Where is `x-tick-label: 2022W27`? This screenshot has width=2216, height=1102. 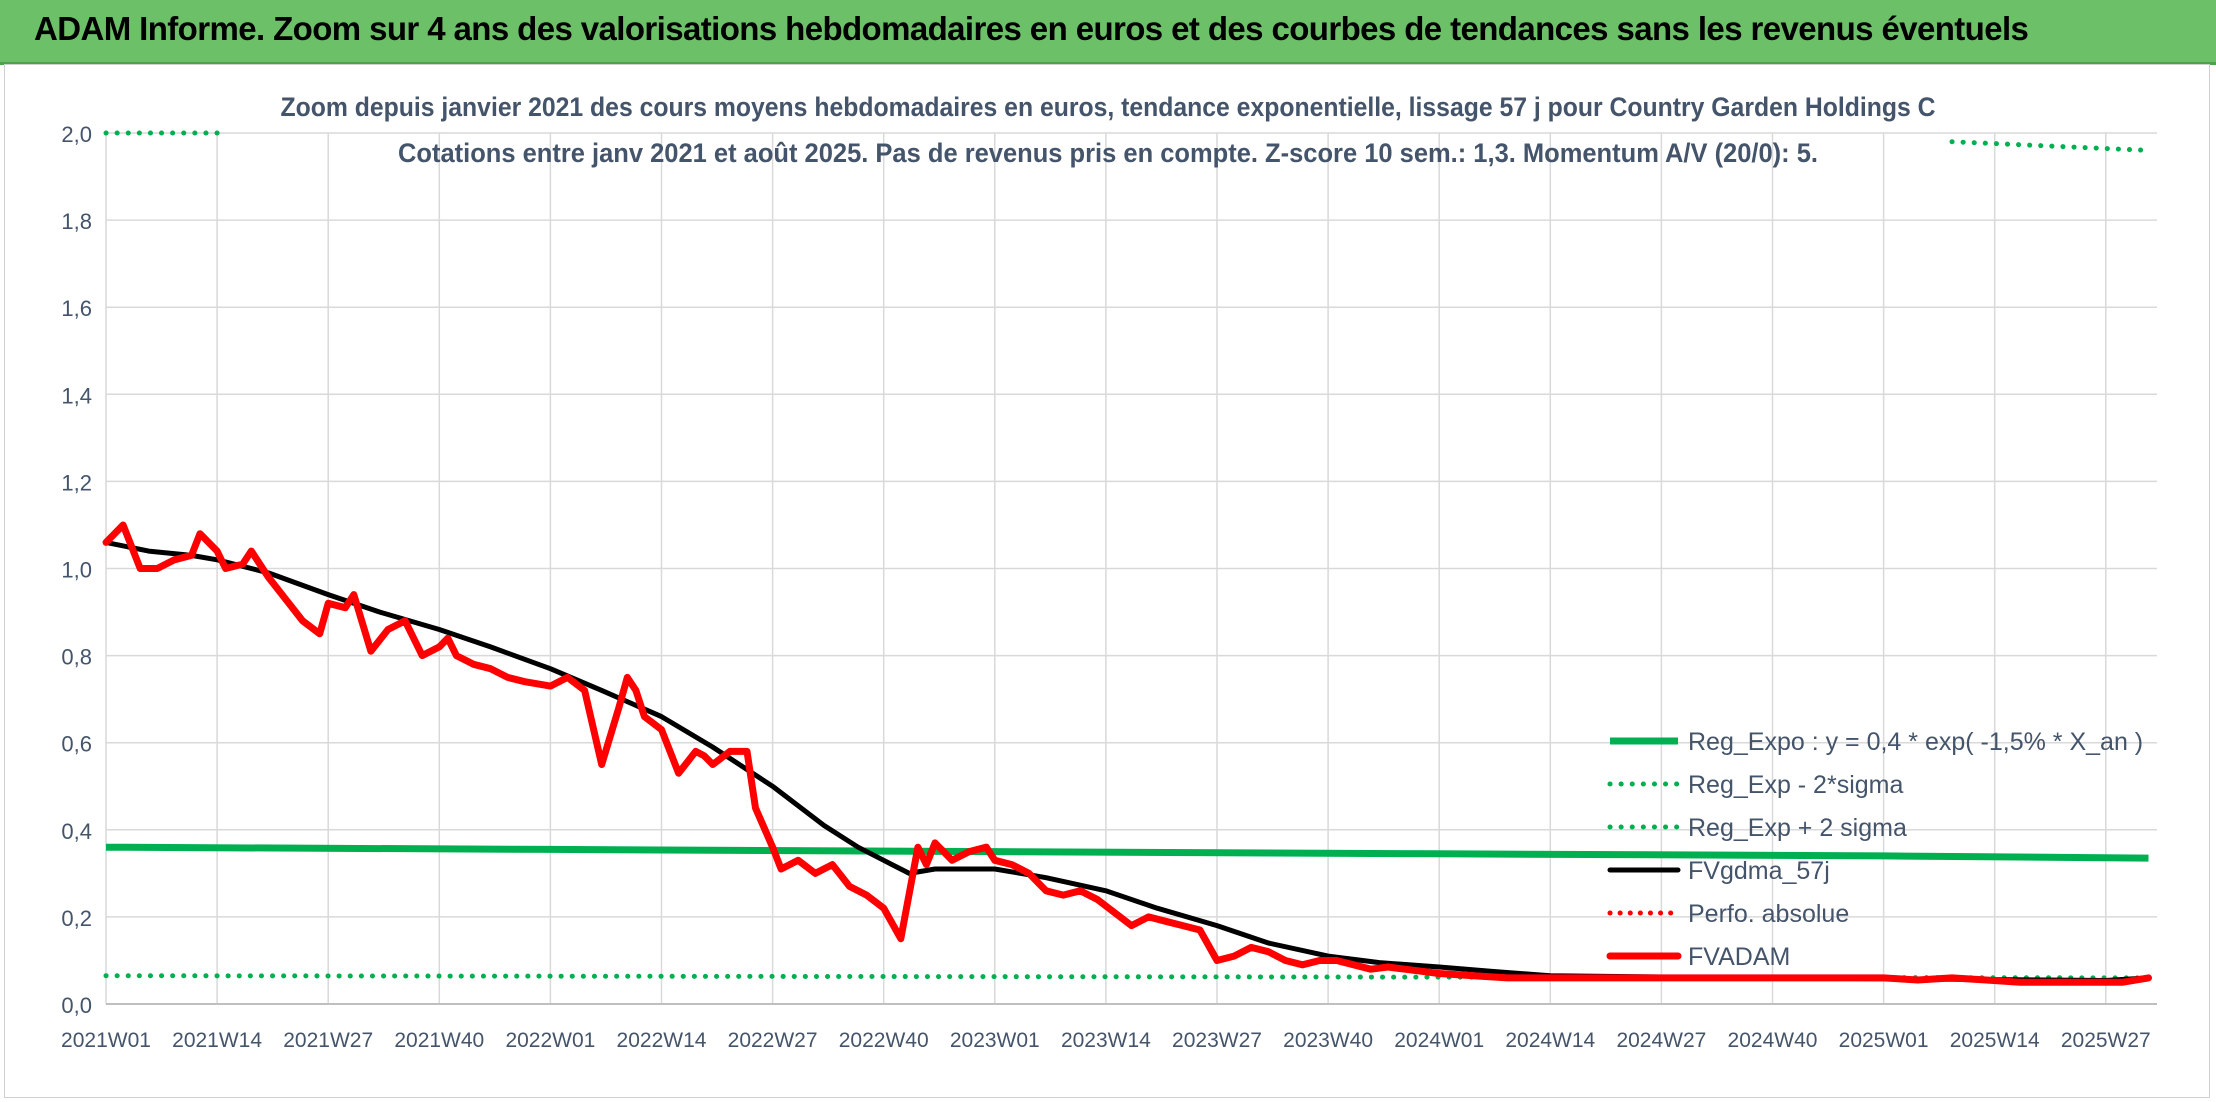 x-tick-label: 2022W27 is located at coordinates (773, 1040).